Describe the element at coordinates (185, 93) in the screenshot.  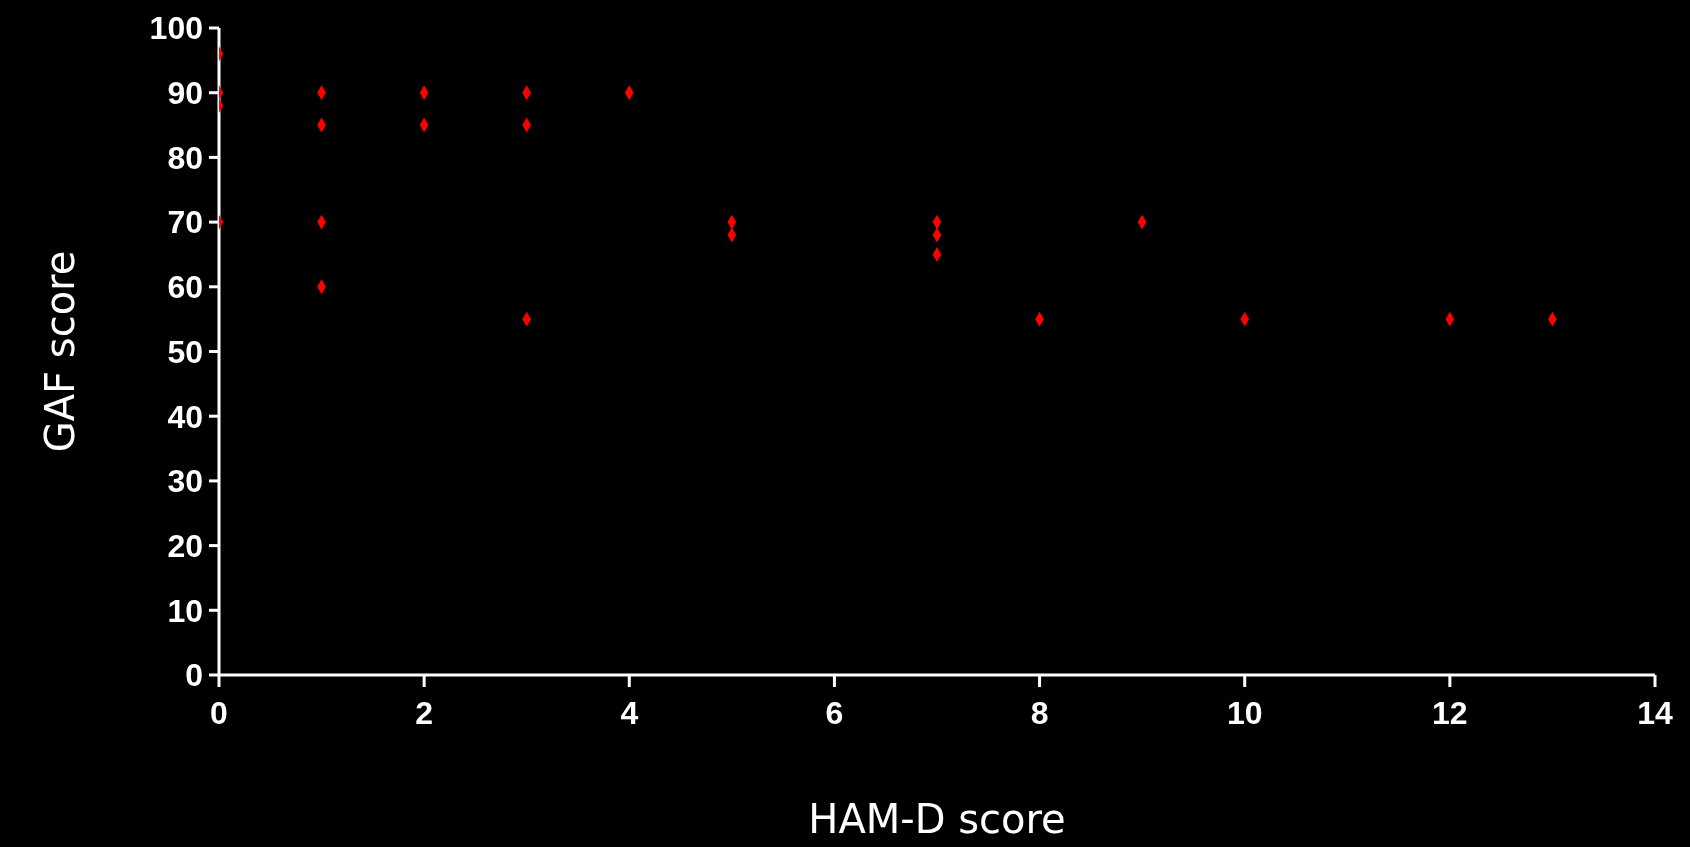
I see `y-tick-label: 90` at that location.